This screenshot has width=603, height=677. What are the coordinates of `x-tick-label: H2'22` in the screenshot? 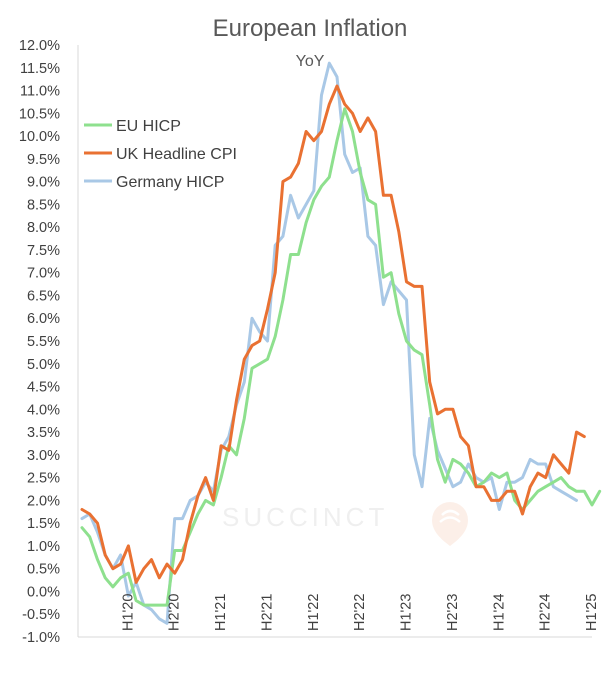 It's located at (360, 612).